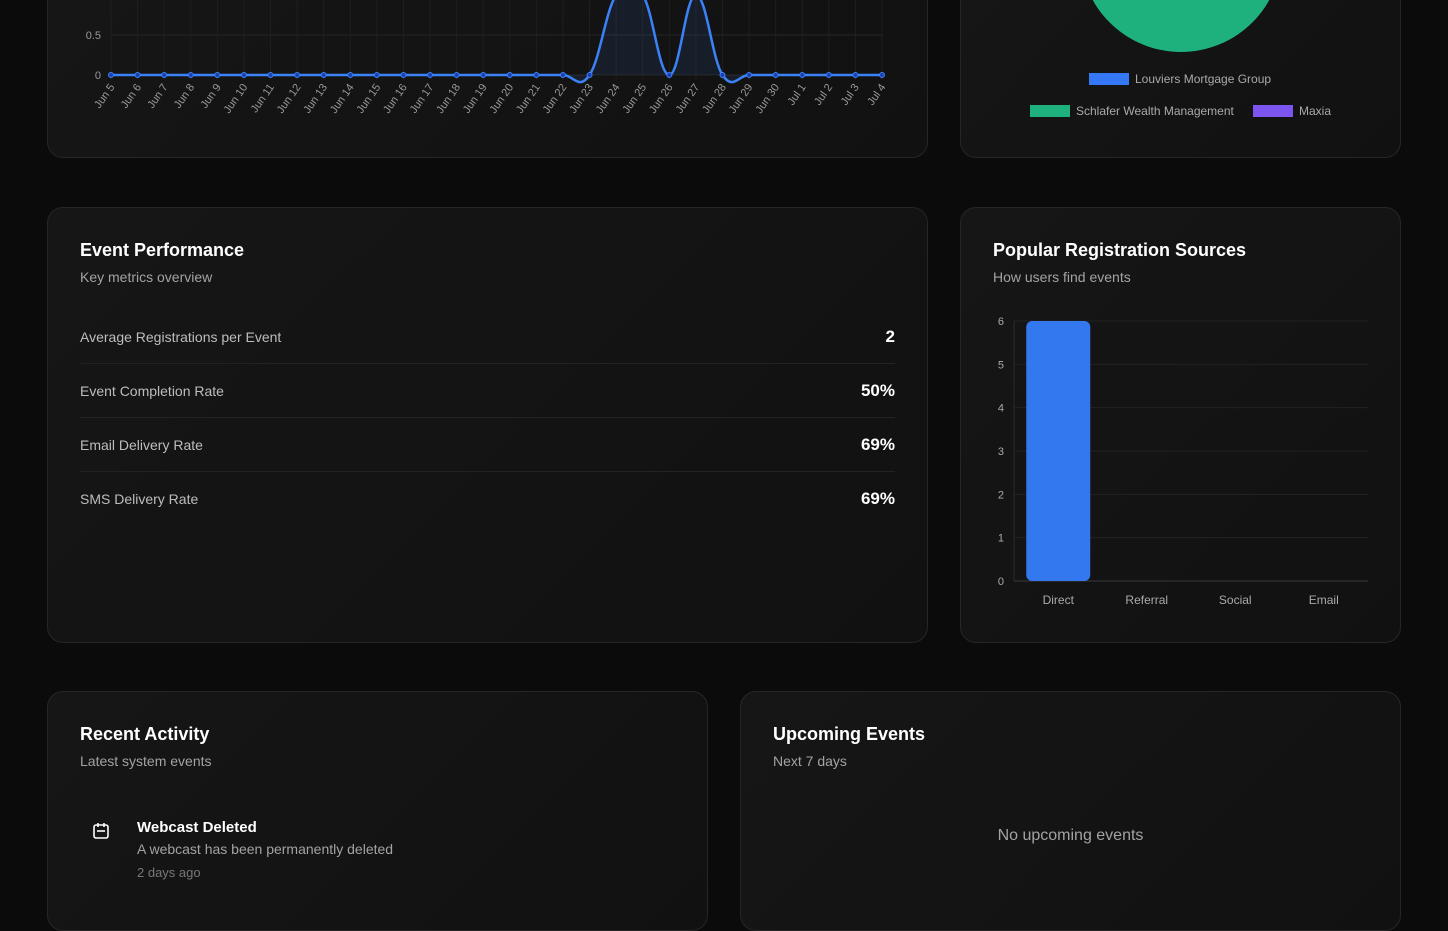 The image size is (1448, 931). What do you see at coordinates (448, 99) in the screenshot?
I see `x-tick-label: Jun 18` at bounding box center [448, 99].